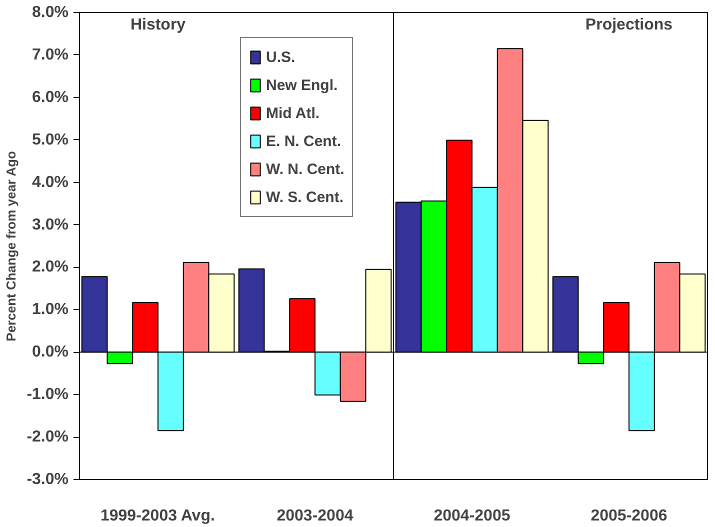  What do you see at coordinates (50, 352) in the screenshot?
I see `y-tick-label: 0.0%` at bounding box center [50, 352].